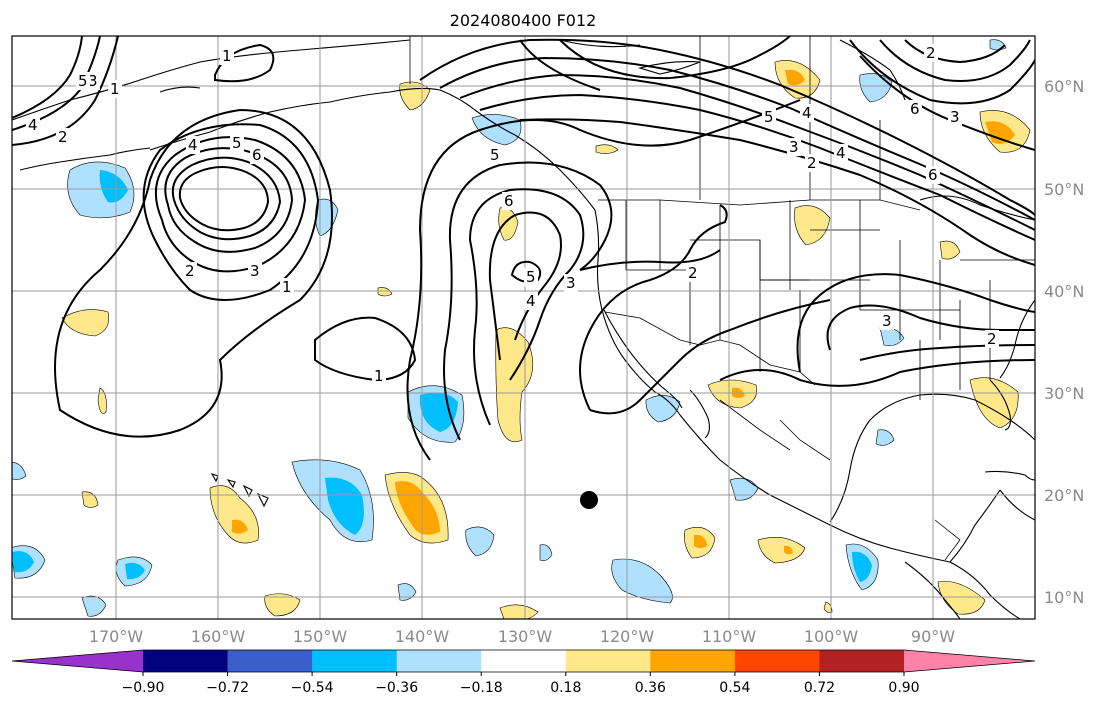 The height and width of the screenshot is (712, 1105). What do you see at coordinates (1064, 342) in the screenshot?
I see `latitude-labels: 60°N 50°N 40°N 30°N 20°N 10°N` at bounding box center [1064, 342].